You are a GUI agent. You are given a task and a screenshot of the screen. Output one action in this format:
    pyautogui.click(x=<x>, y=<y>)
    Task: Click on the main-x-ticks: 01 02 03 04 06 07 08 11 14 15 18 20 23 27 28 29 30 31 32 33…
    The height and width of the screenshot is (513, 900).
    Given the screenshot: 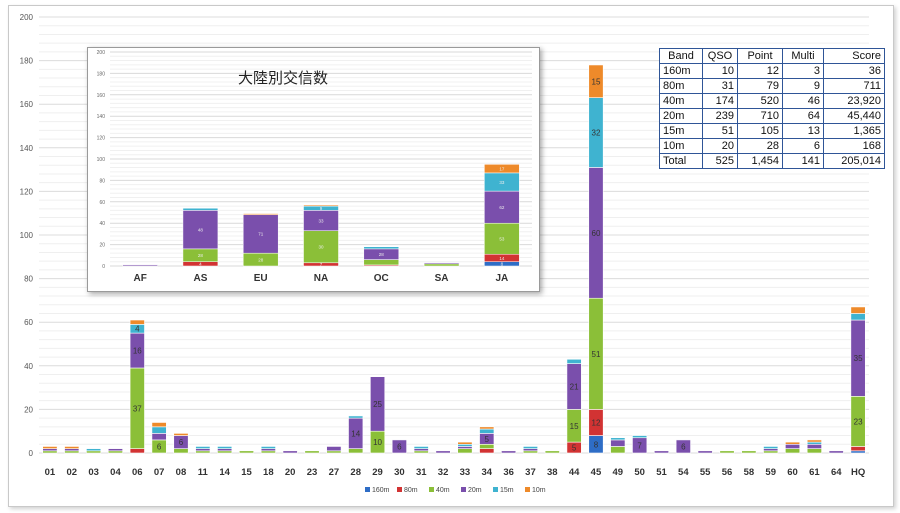 What is the action you would take?
    pyautogui.click(x=455, y=472)
    